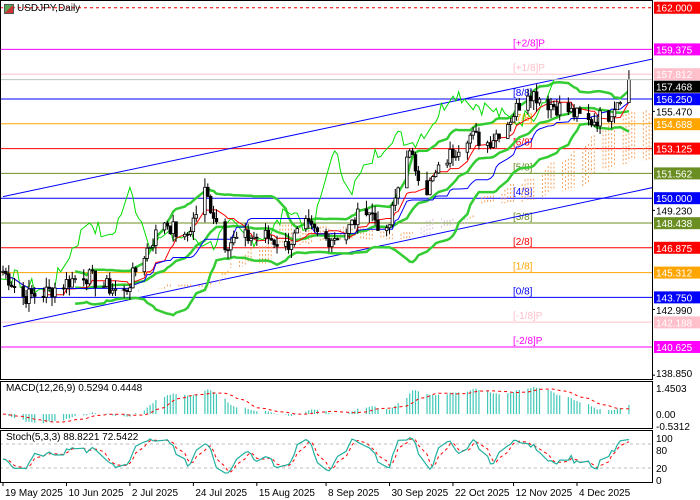 This screenshot has width=700, height=500. Describe the element at coordinates (523, 118) in the screenshot. I see `murrey-tag: [7/8]` at that location.